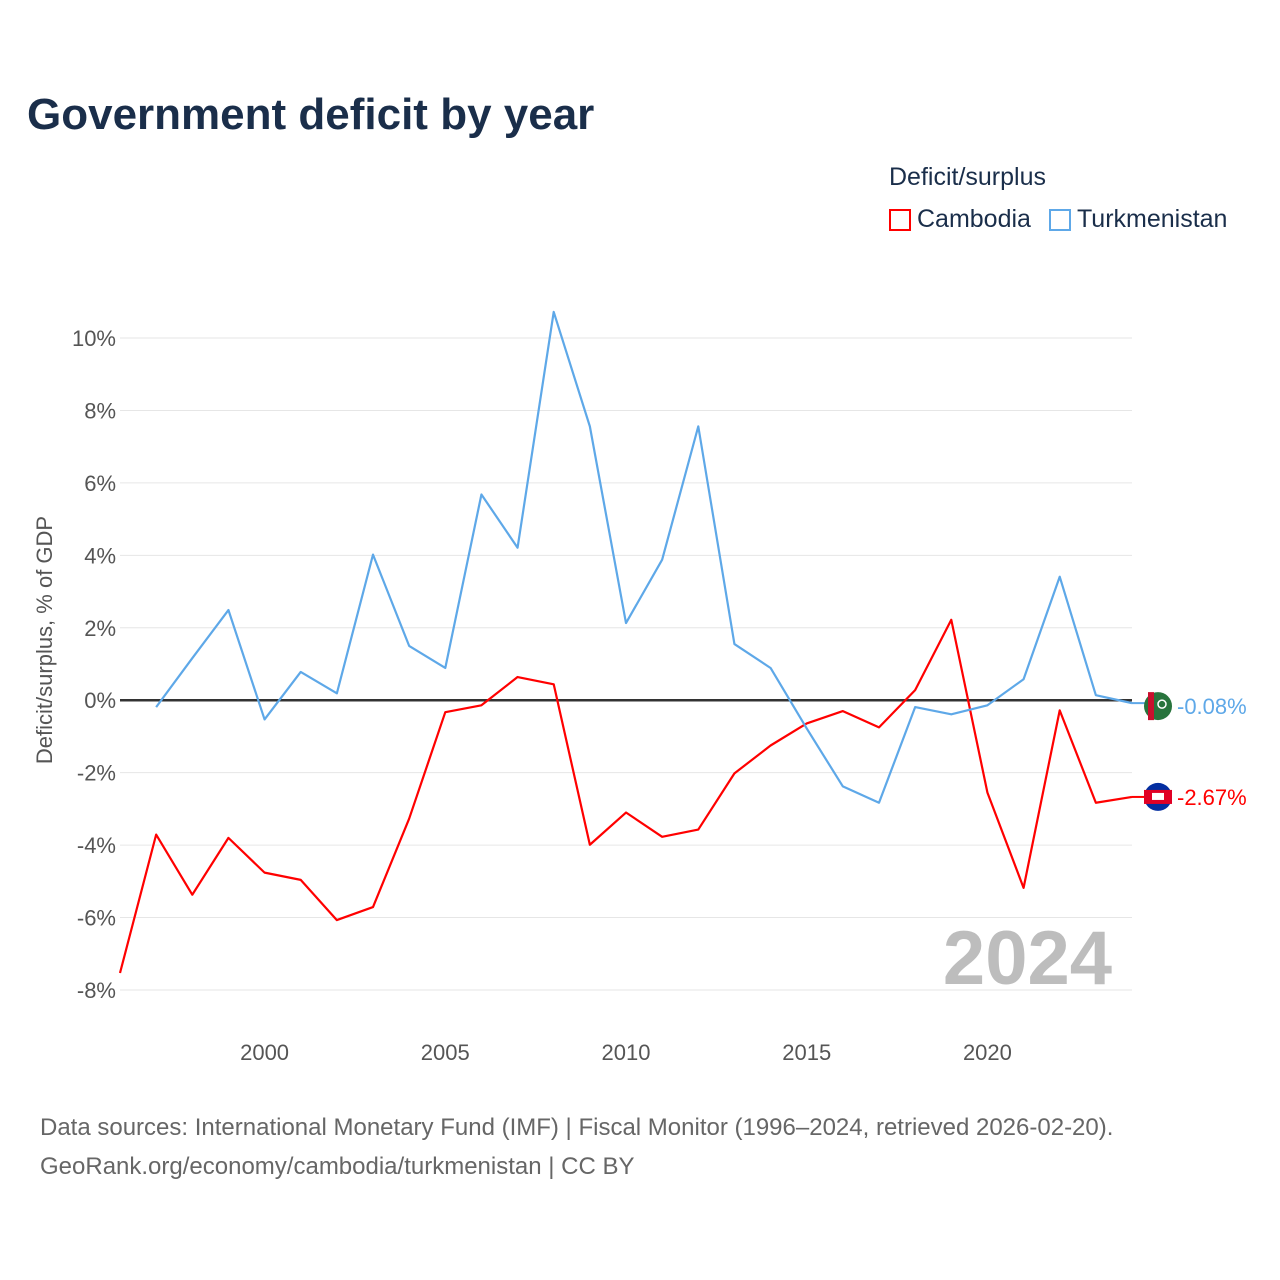 This screenshot has width=1280, height=1280. Describe the element at coordinates (100, 628) in the screenshot. I see `y-tick-label: 2%` at that location.